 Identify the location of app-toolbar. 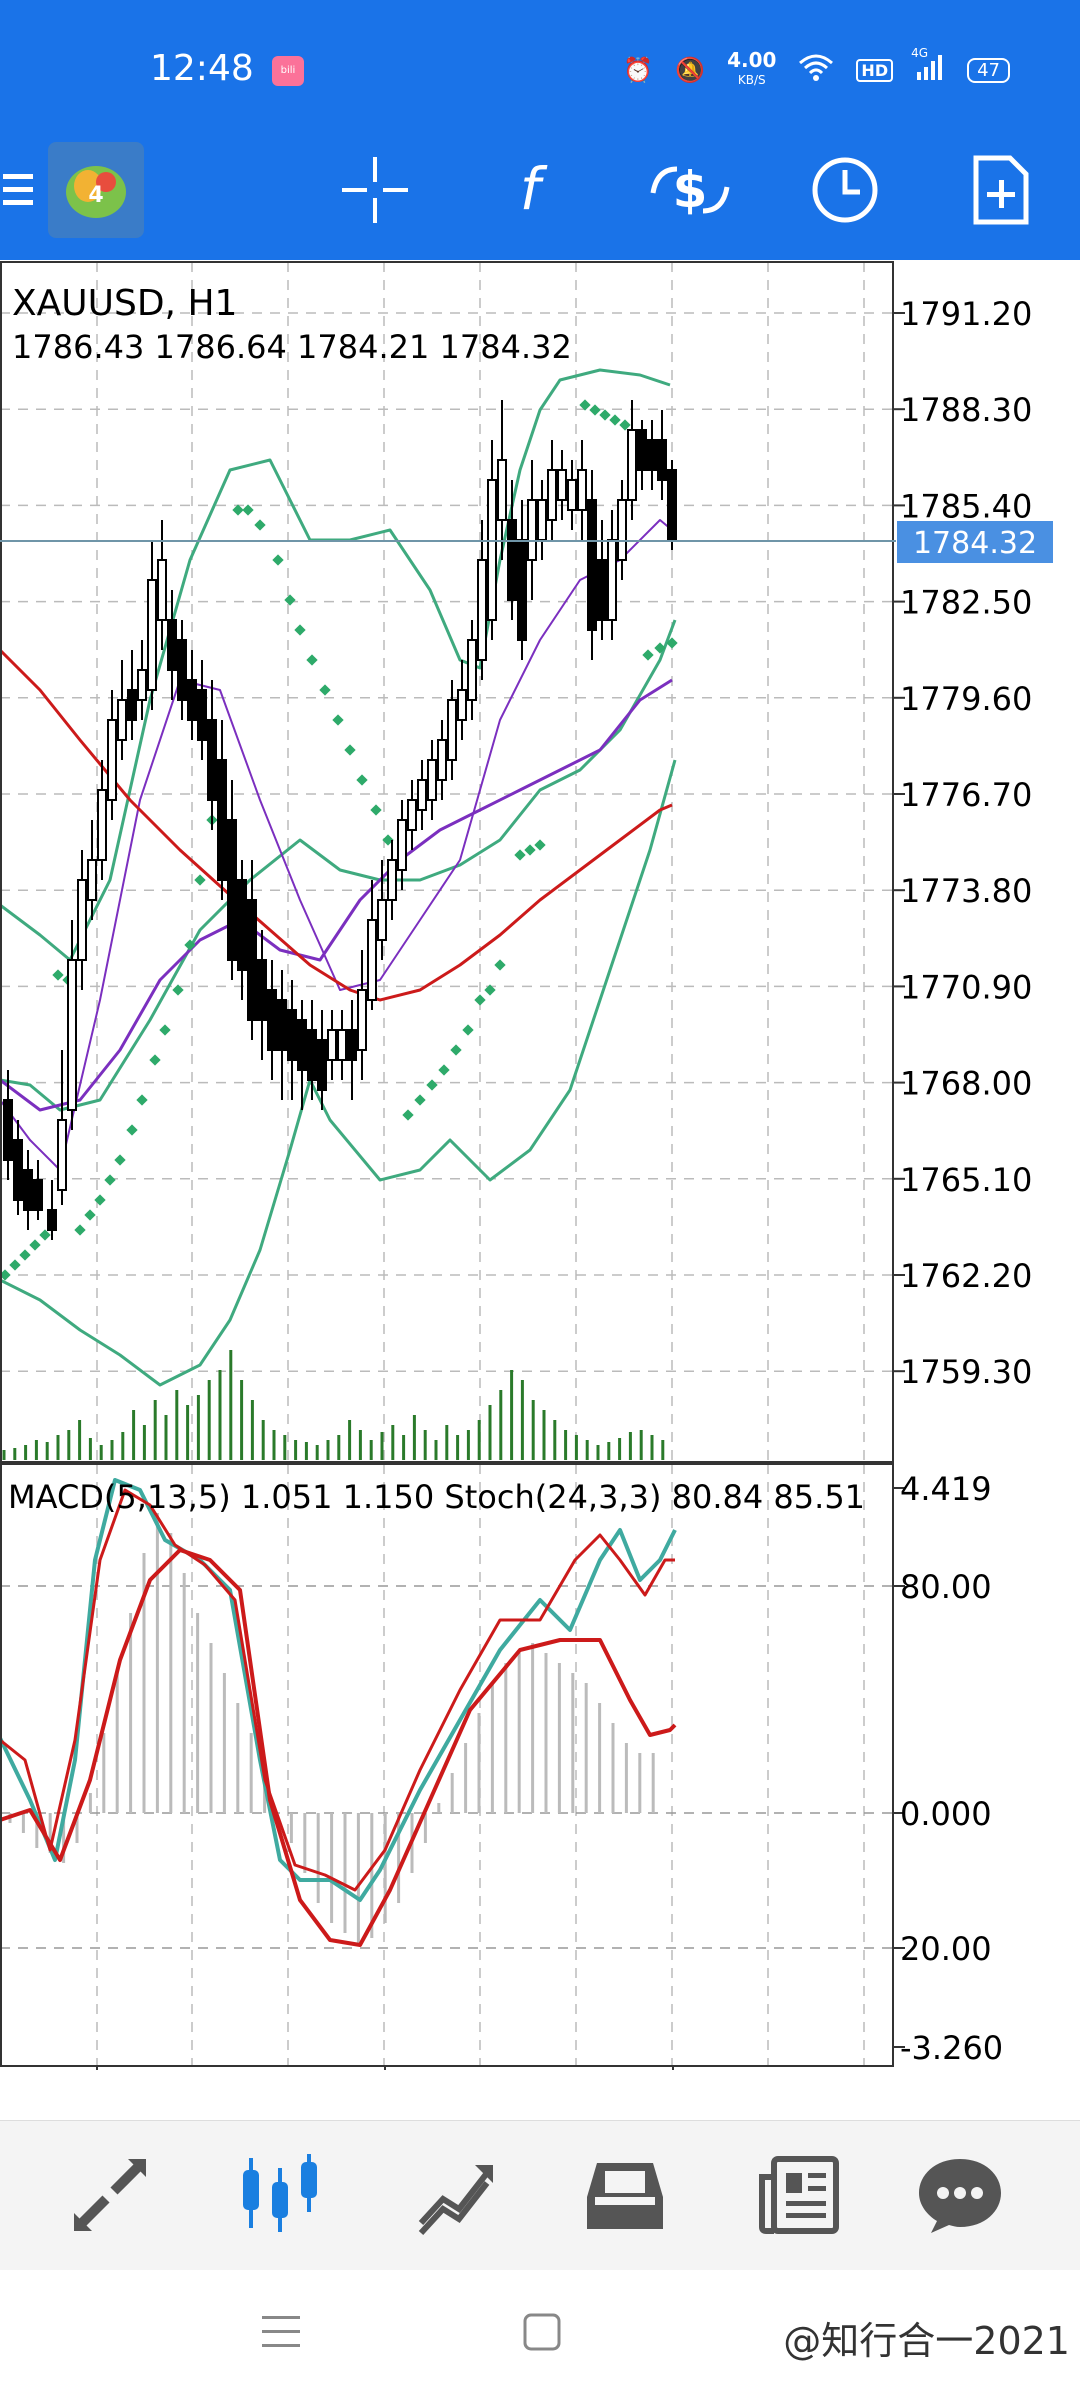
(540, 200).